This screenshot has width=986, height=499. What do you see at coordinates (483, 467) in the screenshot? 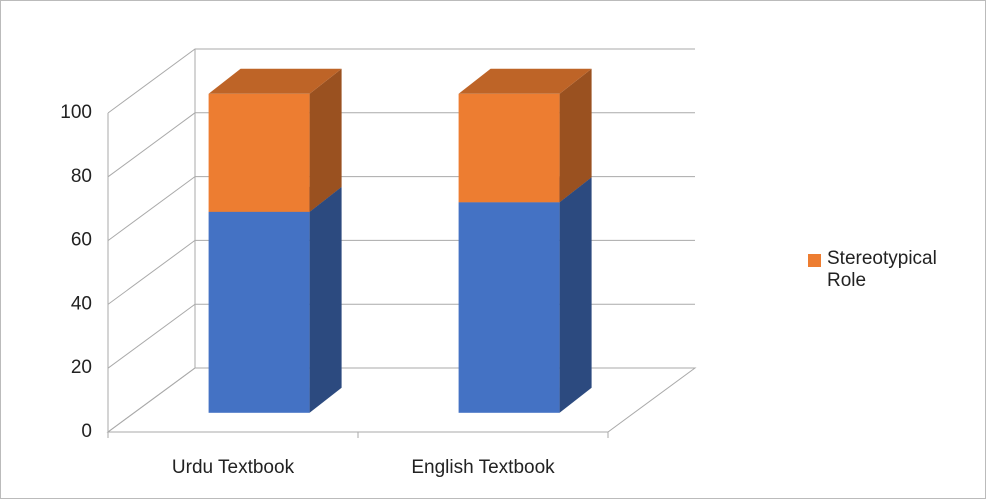
I see `x-tick-label: English Textbook` at bounding box center [483, 467].